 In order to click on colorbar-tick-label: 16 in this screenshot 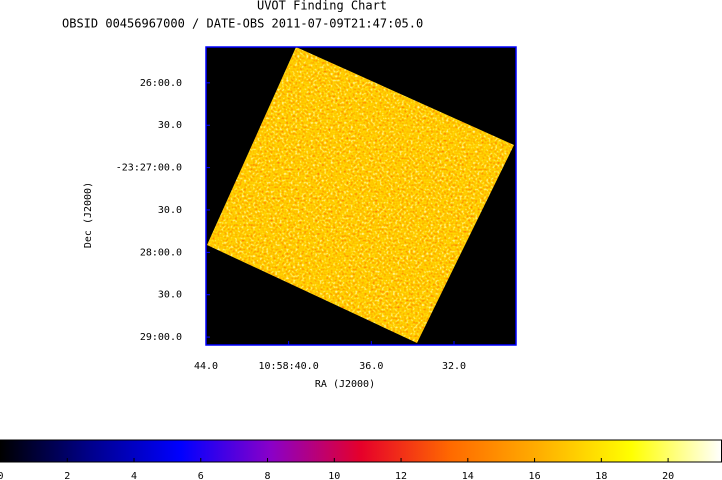, I will do `click(535, 475)`.